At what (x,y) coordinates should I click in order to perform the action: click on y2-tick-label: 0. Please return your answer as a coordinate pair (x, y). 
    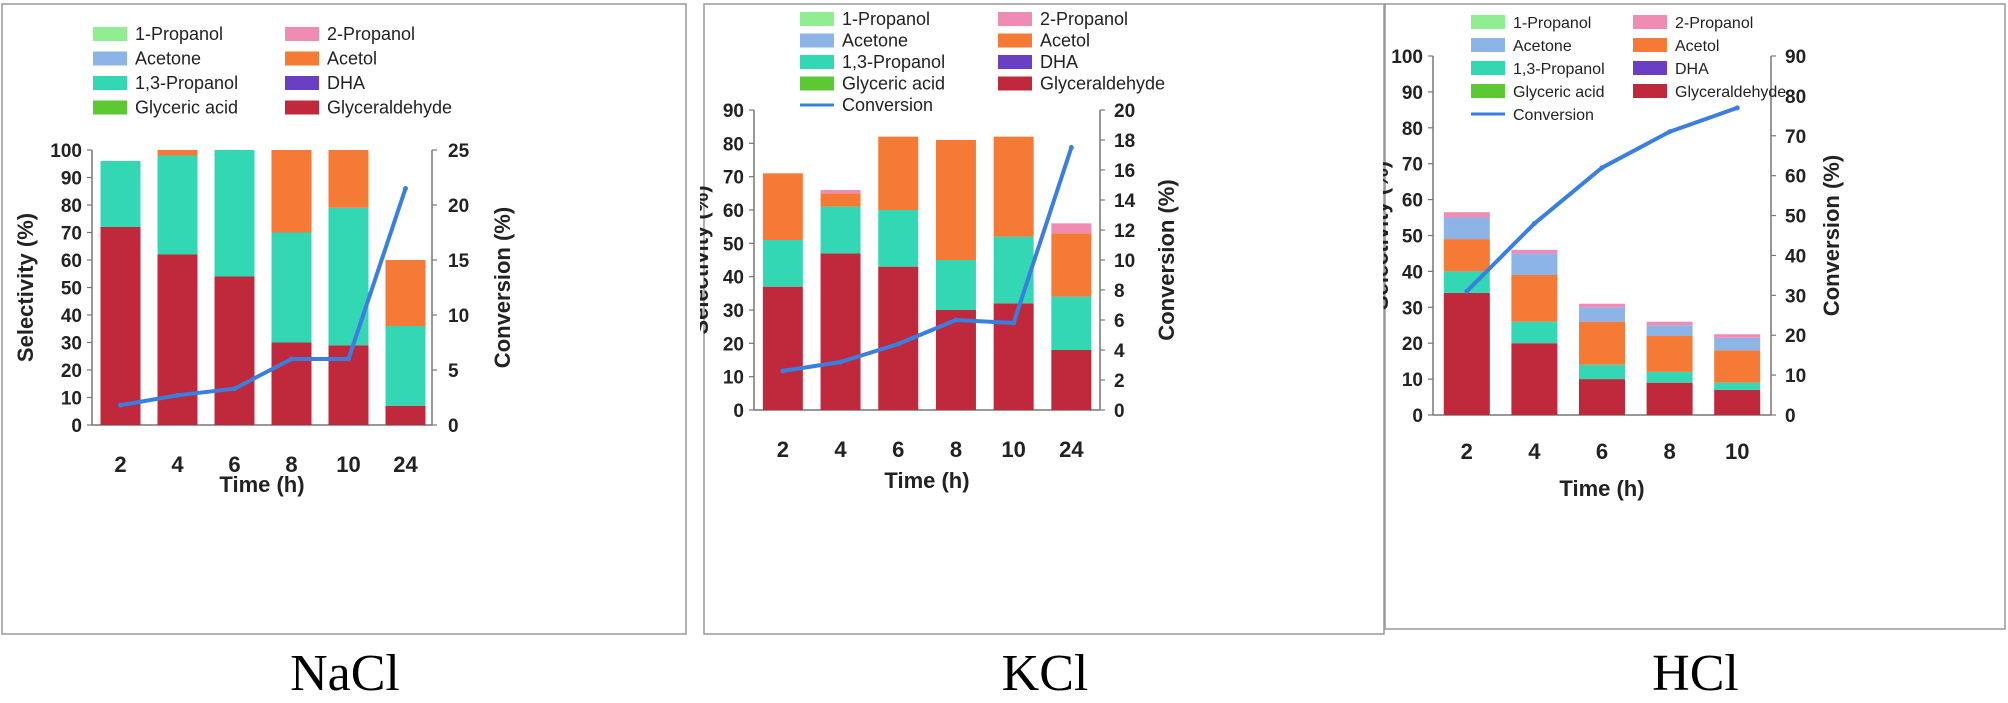
    Looking at the image, I should click on (1790, 416).